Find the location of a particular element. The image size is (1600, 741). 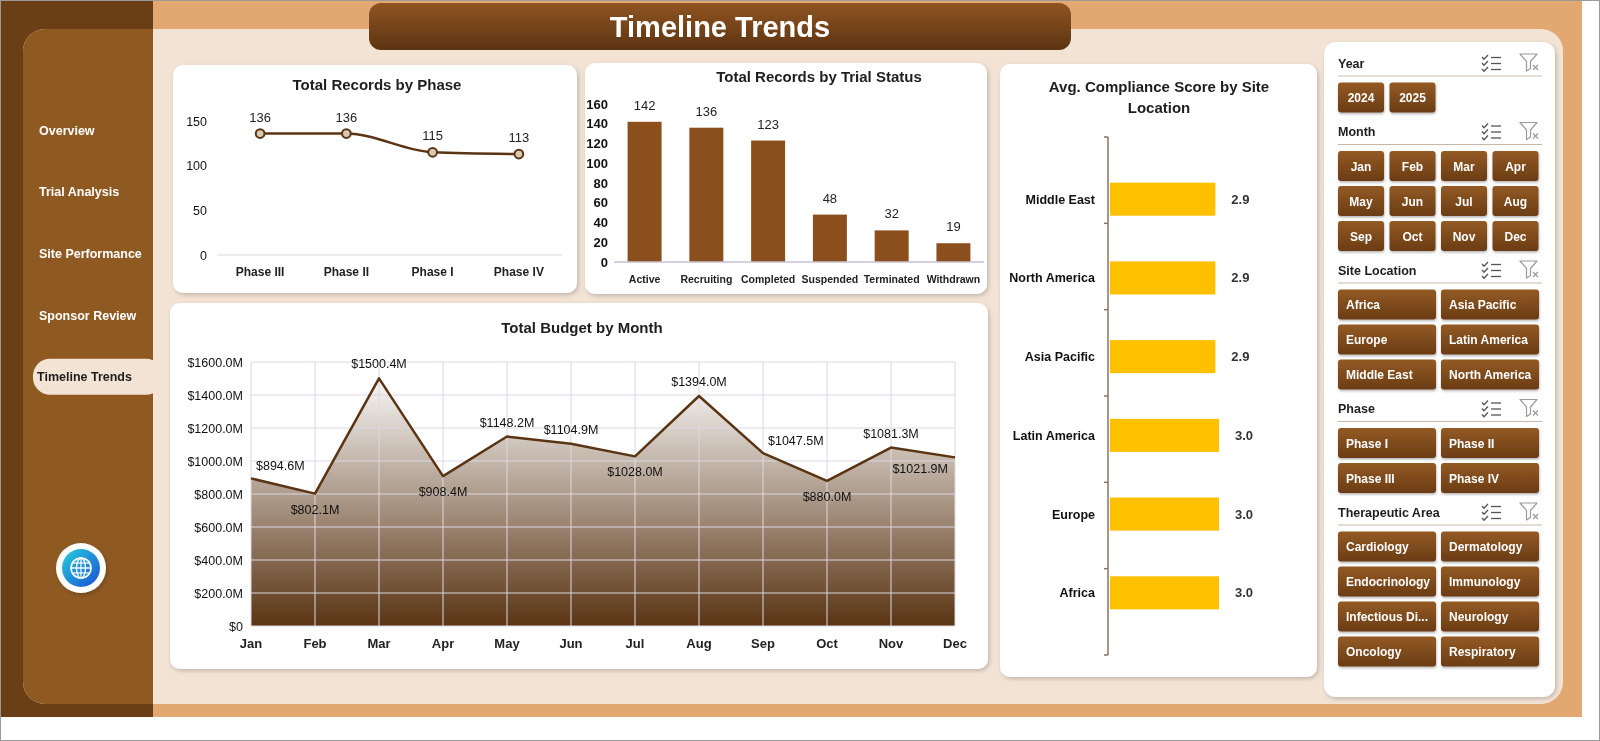

category-label: Endocrinology is located at coordinates (1388, 582).